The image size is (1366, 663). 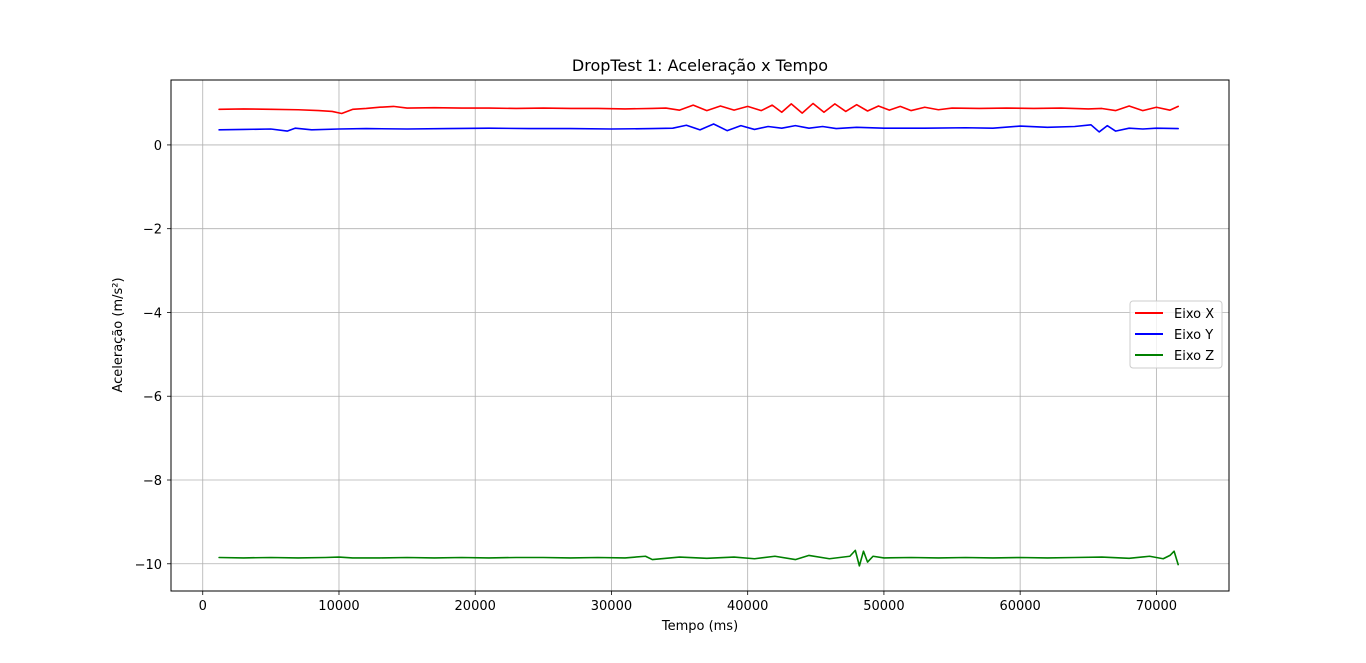 I want to click on y-axis-label: Aceleração (m/s²), so click(x=118, y=334).